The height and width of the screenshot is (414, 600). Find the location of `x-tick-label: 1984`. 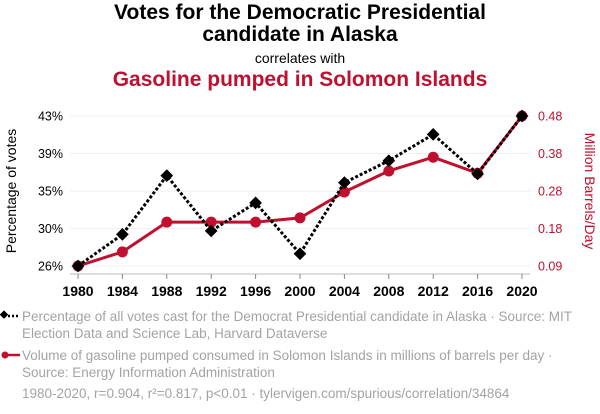

x-tick-label: 1984 is located at coordinates (122, 291).